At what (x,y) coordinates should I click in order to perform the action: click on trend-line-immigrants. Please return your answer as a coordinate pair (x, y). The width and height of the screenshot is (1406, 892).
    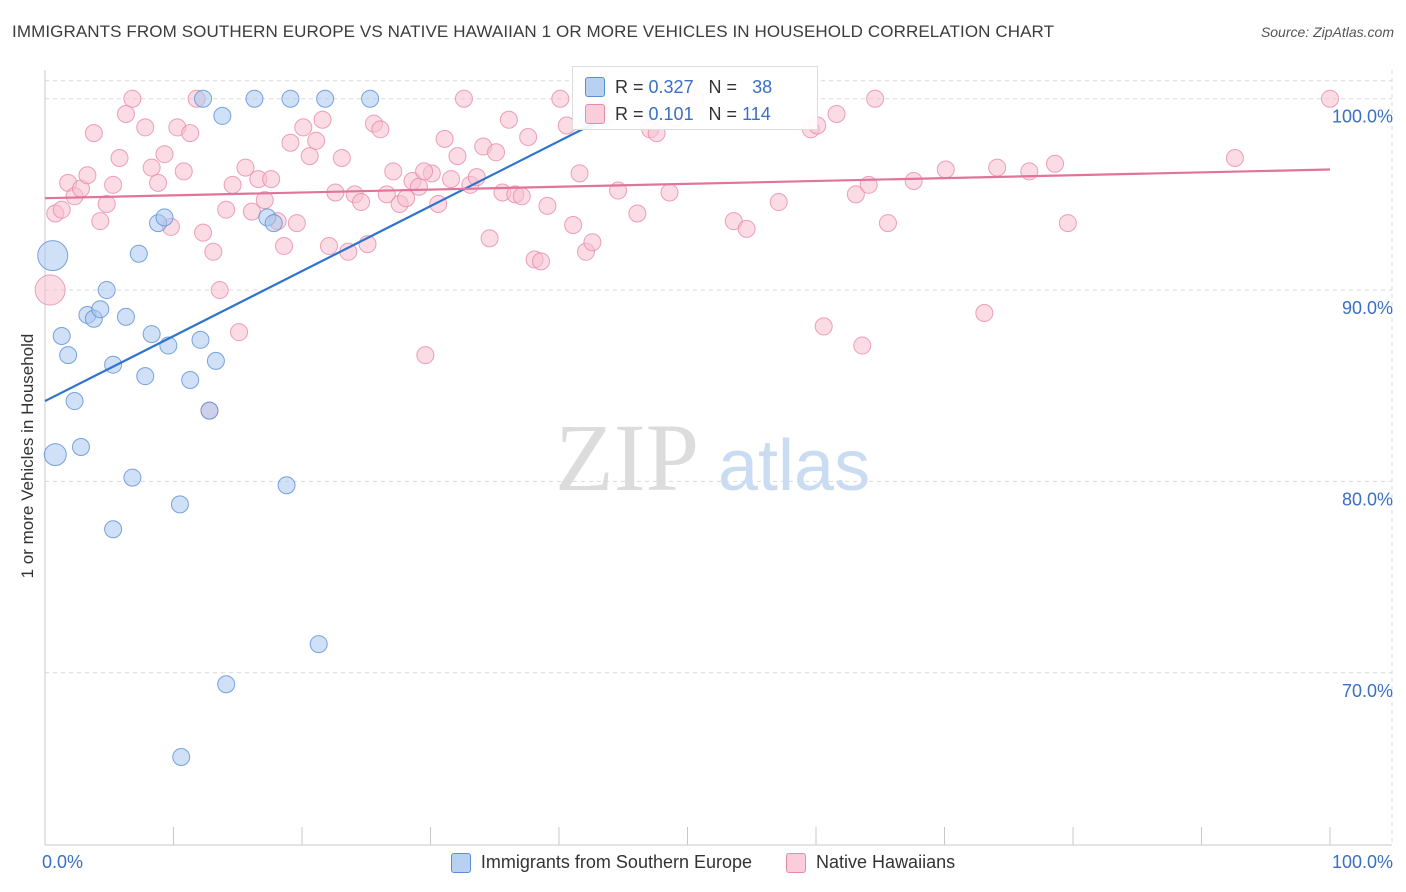
    Looking at the image, I should click on (321, 261).